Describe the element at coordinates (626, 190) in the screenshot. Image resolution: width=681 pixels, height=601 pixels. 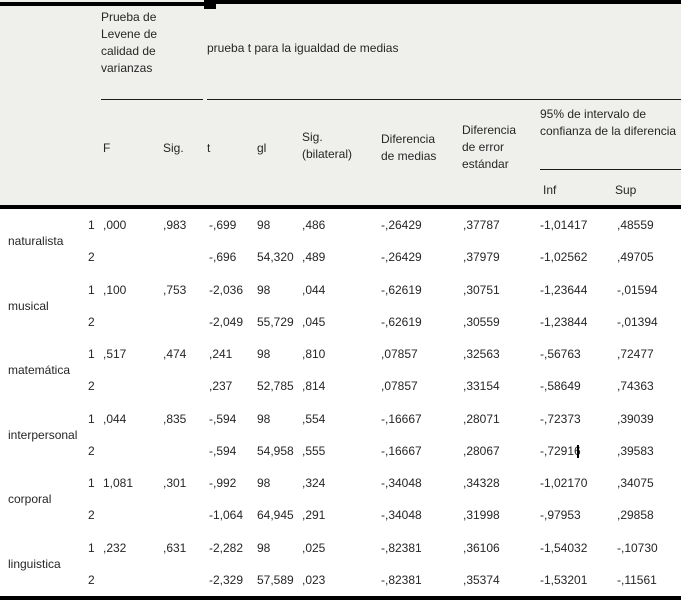
I see `column-header-sup: Sup` at that location.